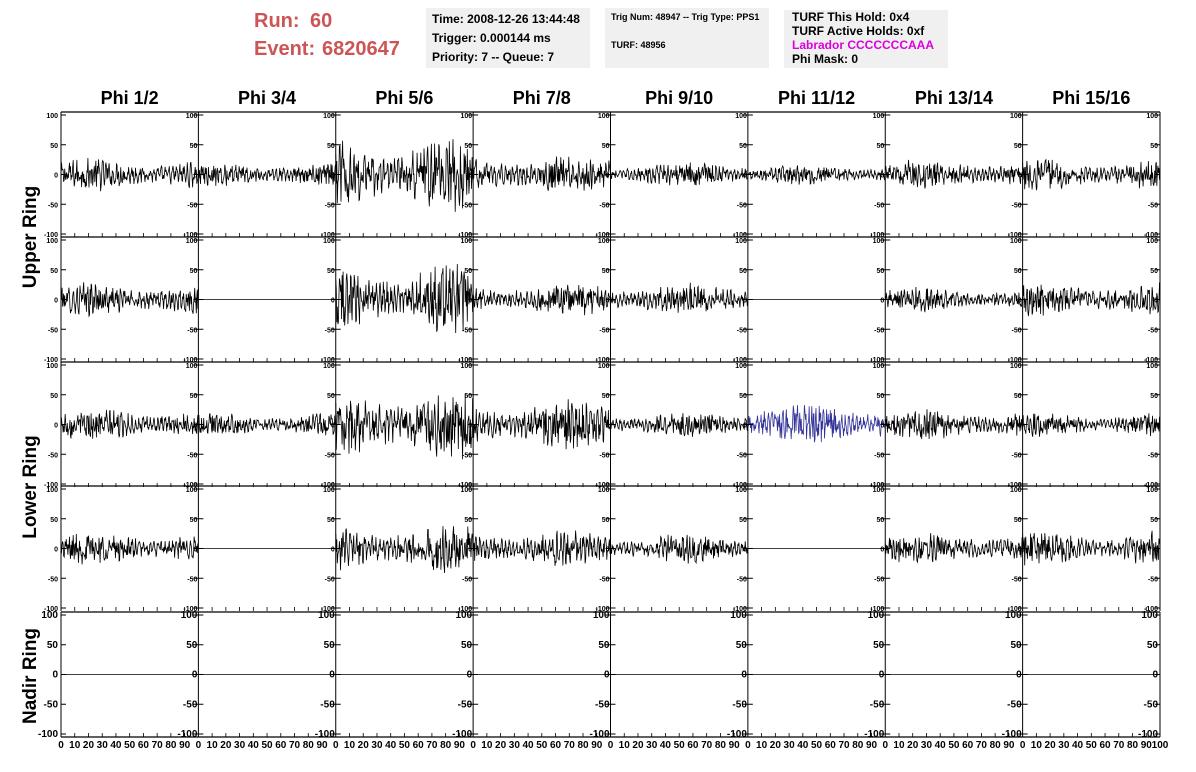 This screenshot has height=772, width=1196. I want to click on run-value: 60, so click(321, 21).